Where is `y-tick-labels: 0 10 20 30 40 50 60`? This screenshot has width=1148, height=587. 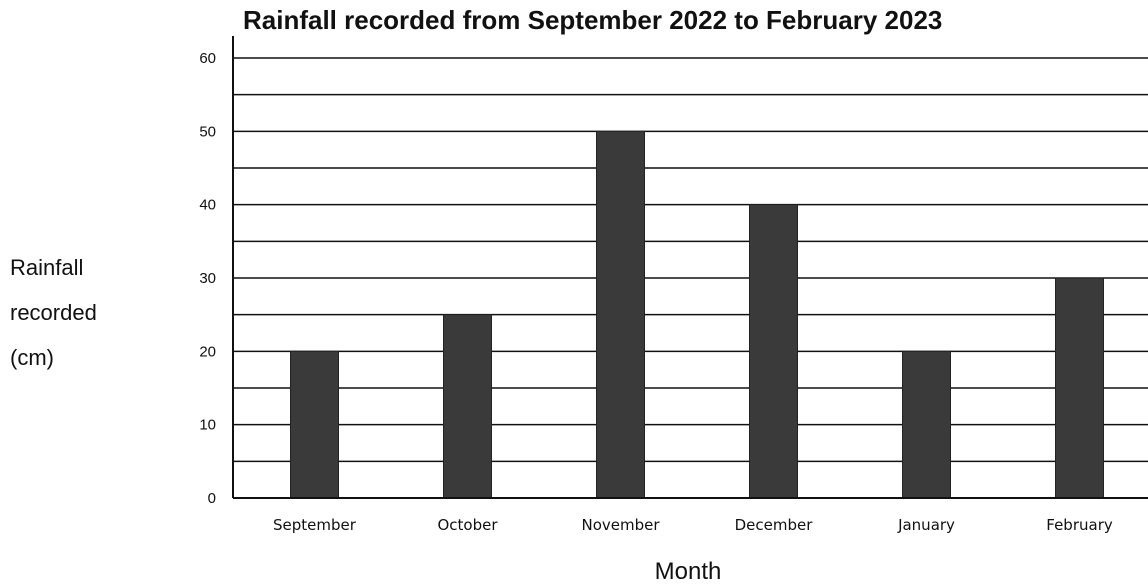 y-tick-labels: 0 10 20 30 40 50 60 is located at coordinates (207, 278).